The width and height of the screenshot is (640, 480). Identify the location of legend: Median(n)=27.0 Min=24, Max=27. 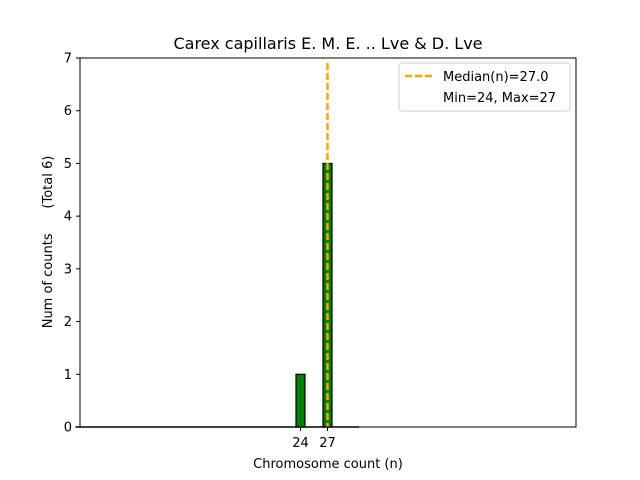
(484, 87).